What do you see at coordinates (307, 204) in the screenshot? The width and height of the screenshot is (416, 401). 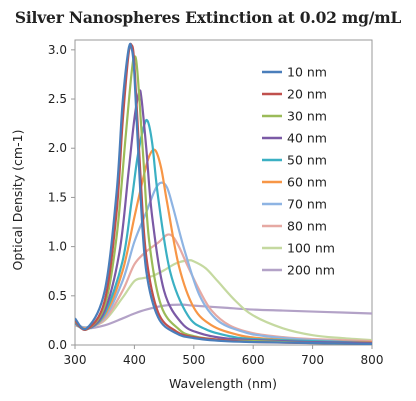 I see `legend-label-70-nm: 70 nm` at bounding box center [307, 204].